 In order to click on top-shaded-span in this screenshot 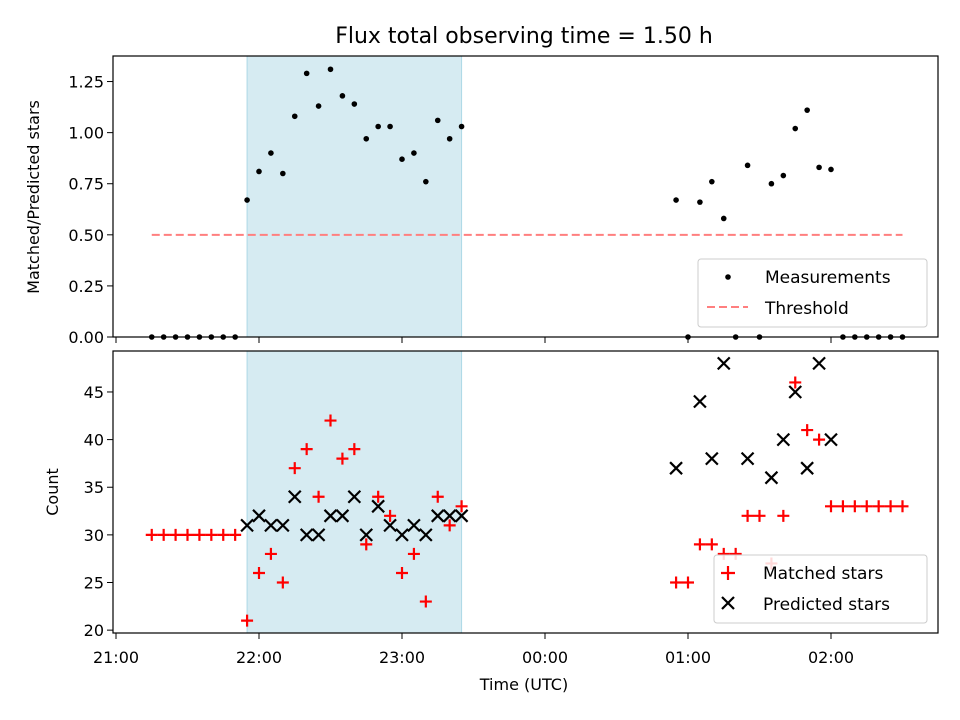, I will do `click(354, 196)`.